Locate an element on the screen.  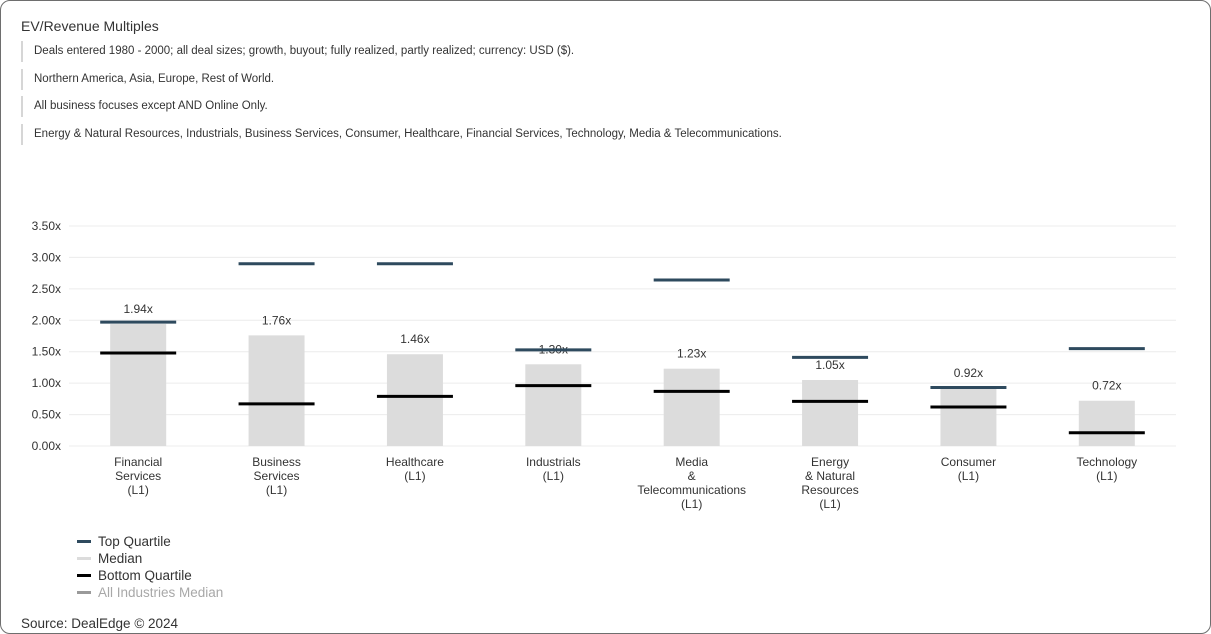
x-category-label: Media & Telecommunications (L1) is located at coordinates (691, 483).